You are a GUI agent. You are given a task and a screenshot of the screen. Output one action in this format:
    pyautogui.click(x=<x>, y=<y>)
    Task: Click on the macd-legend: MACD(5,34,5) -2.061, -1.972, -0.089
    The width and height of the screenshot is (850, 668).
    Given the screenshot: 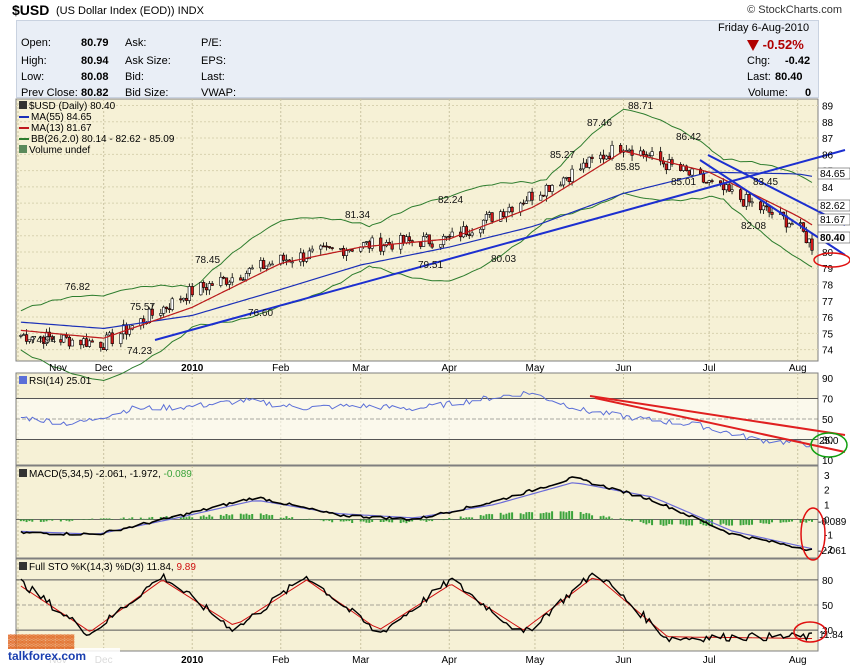 What is the action you would take?
    pyautogui.click(x=105, y=474)
    